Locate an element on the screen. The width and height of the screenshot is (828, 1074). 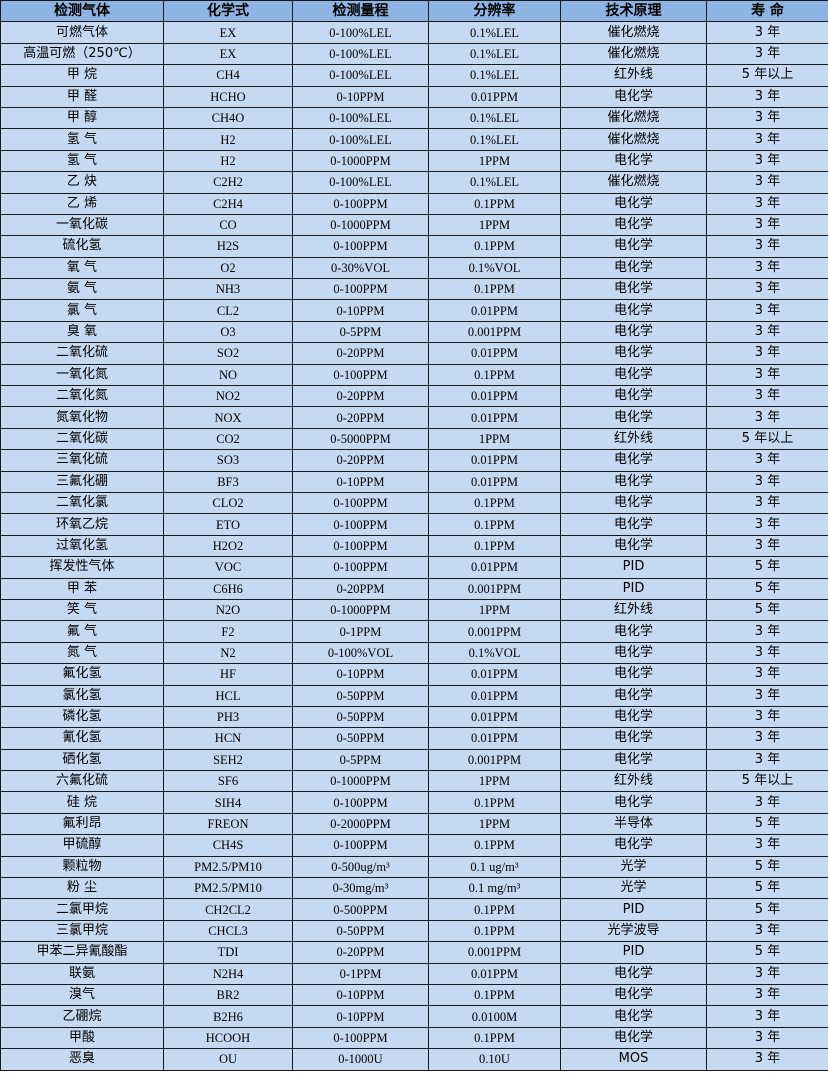
formula-cell: HCOOH is located at coordinates (228, 1038).